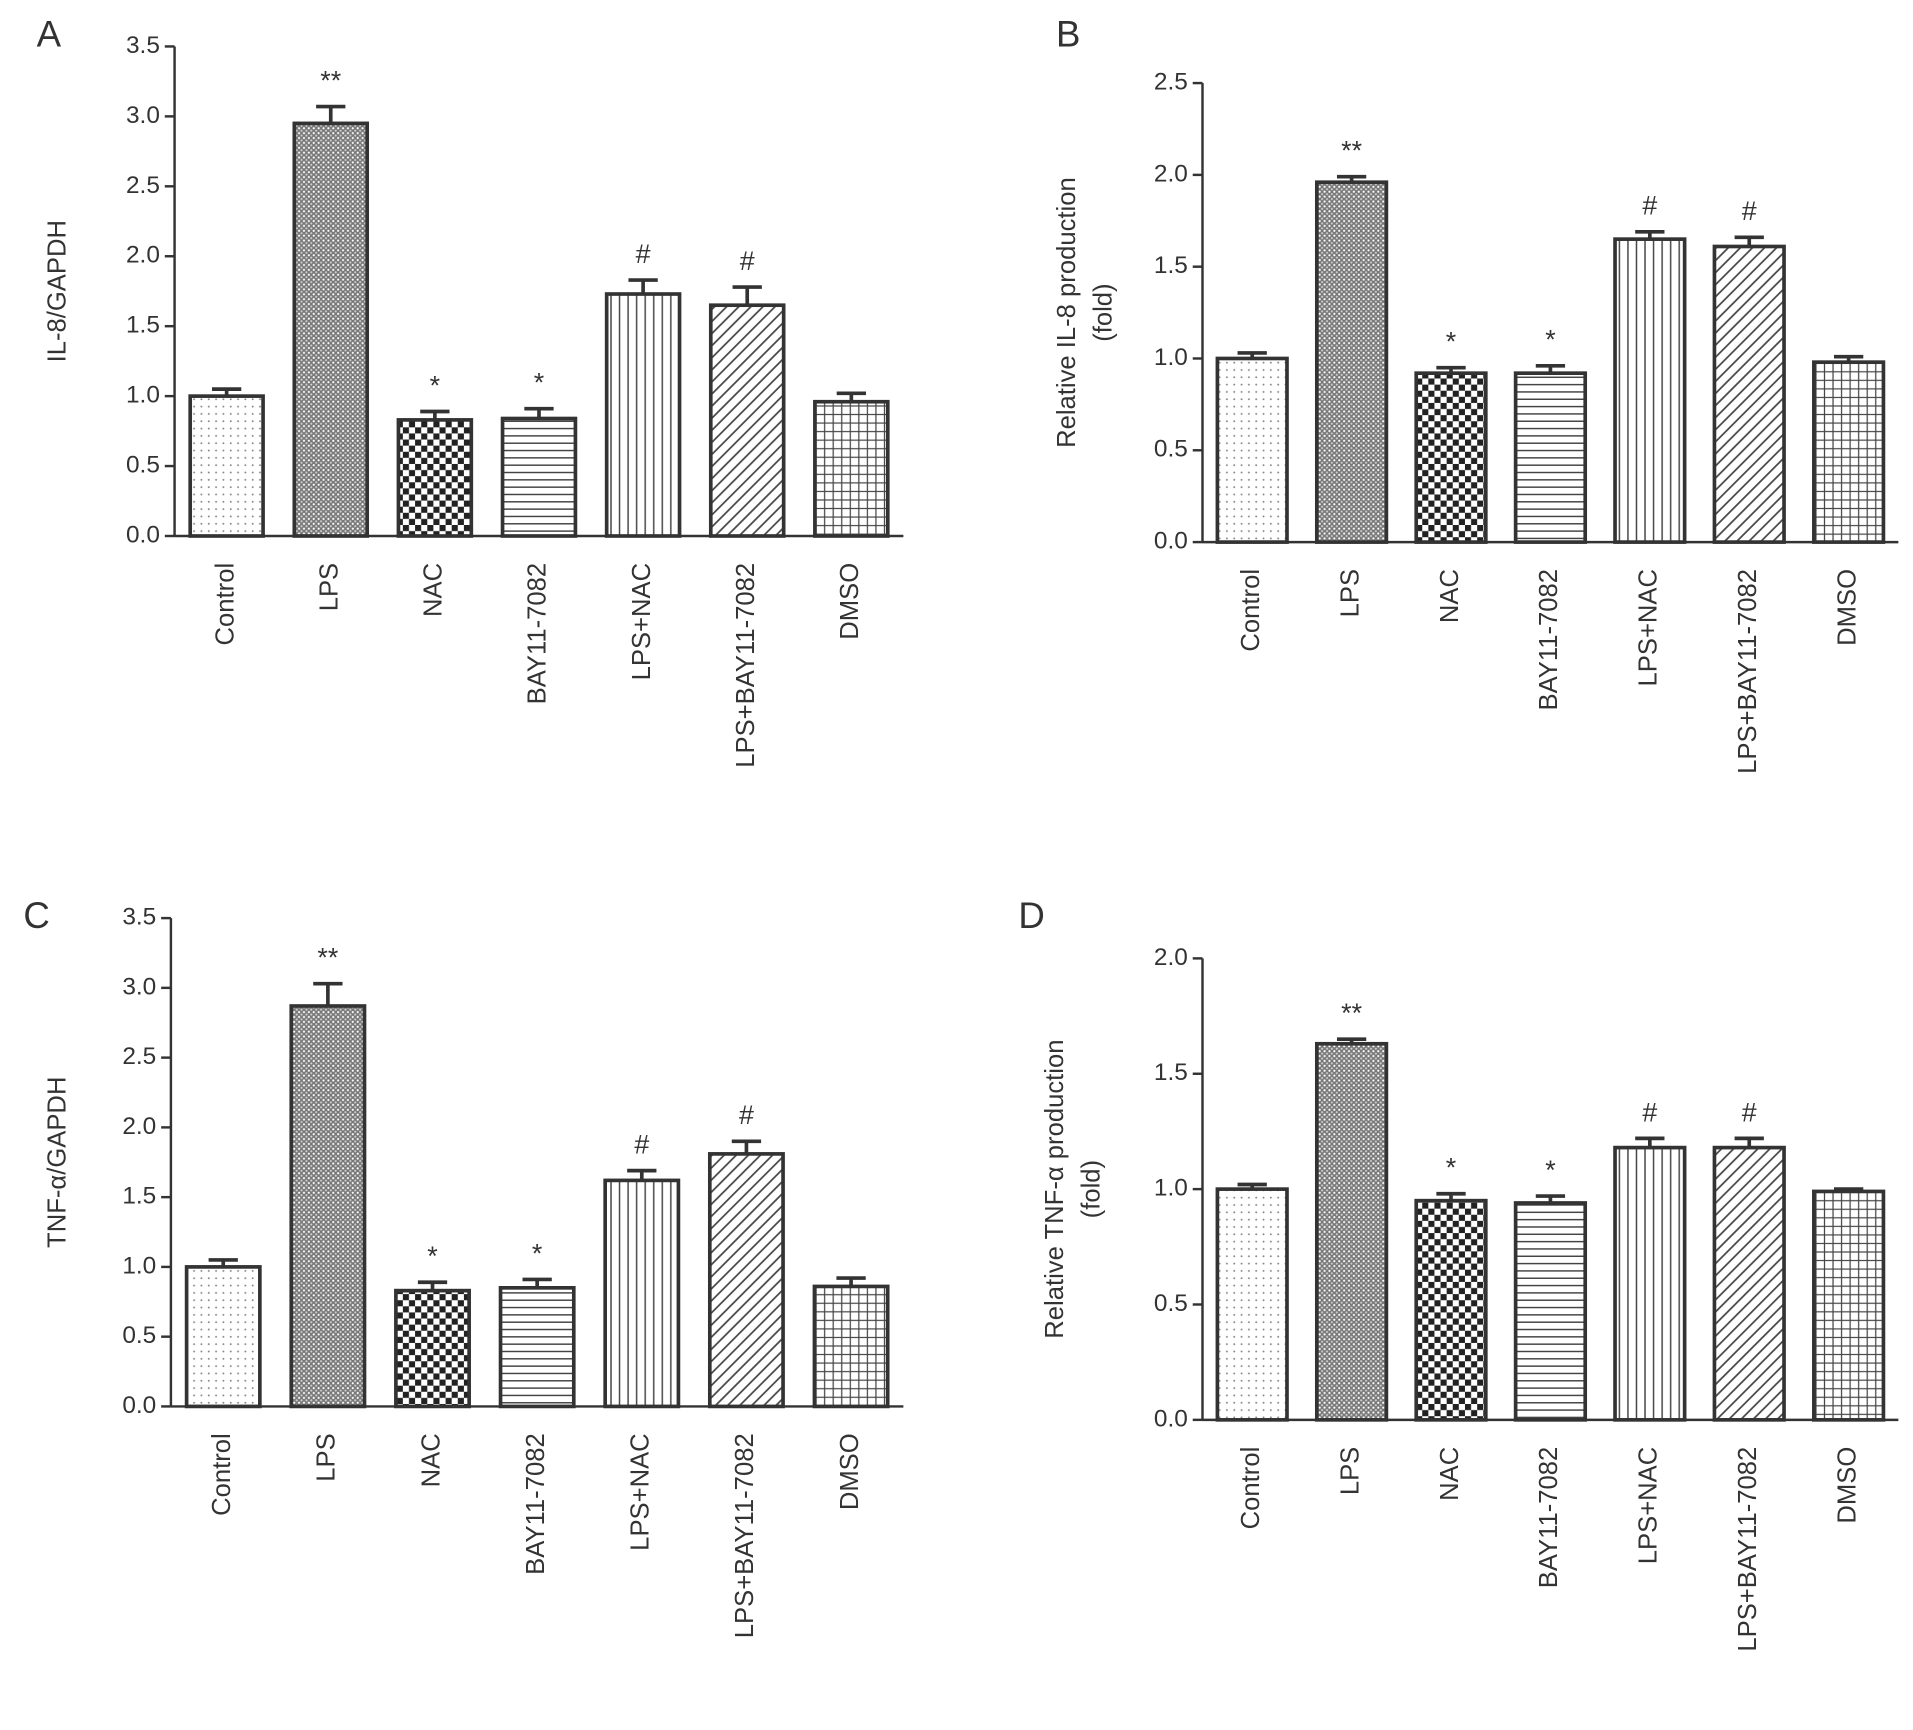  I want to click on panel-label: A, so click(49, 33).